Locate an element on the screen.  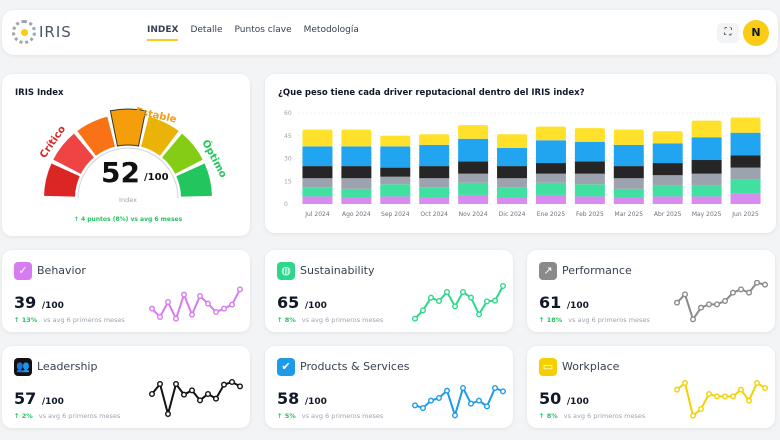
iris-logo: IRIS is located at coordinates (42, 32).